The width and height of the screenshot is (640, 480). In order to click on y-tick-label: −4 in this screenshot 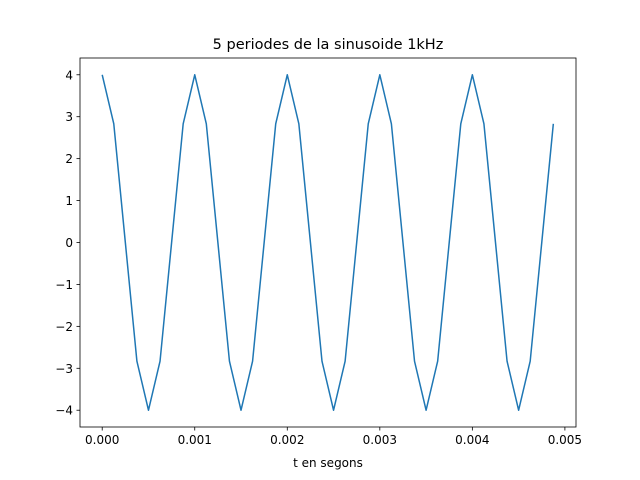, I will do `click(64, 411)`.